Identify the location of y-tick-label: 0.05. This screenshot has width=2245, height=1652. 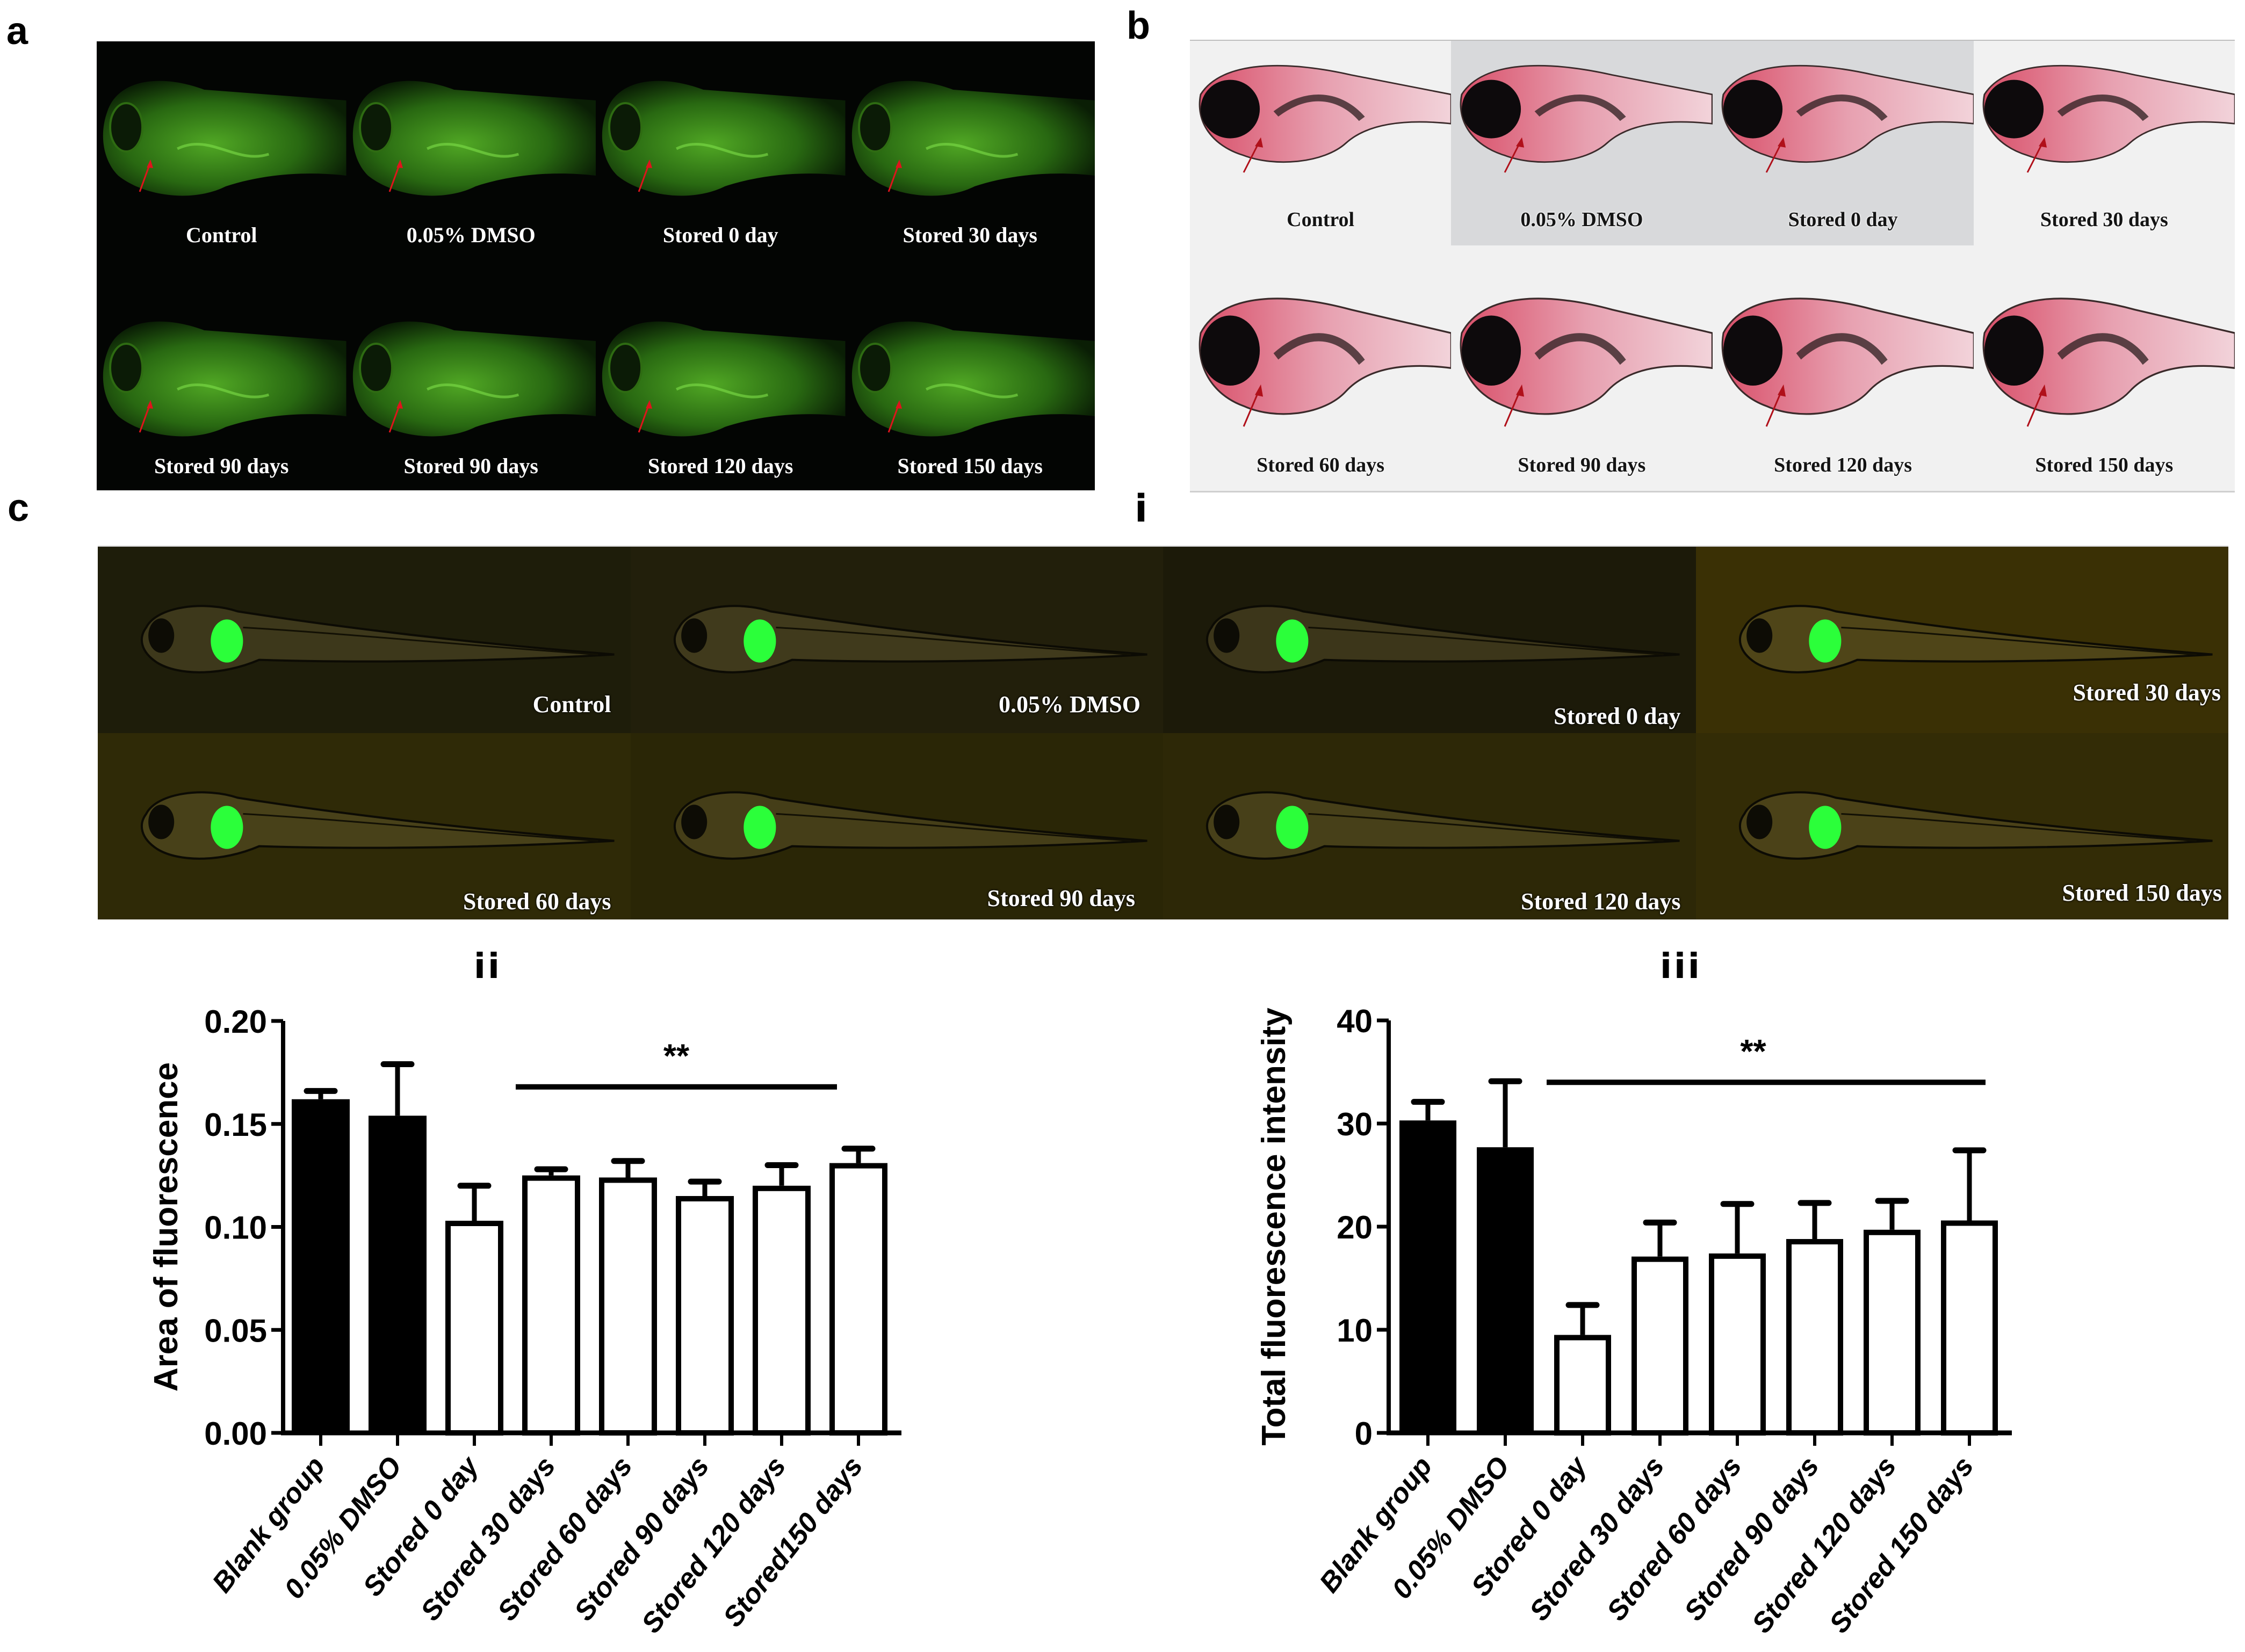
(236, 1331).